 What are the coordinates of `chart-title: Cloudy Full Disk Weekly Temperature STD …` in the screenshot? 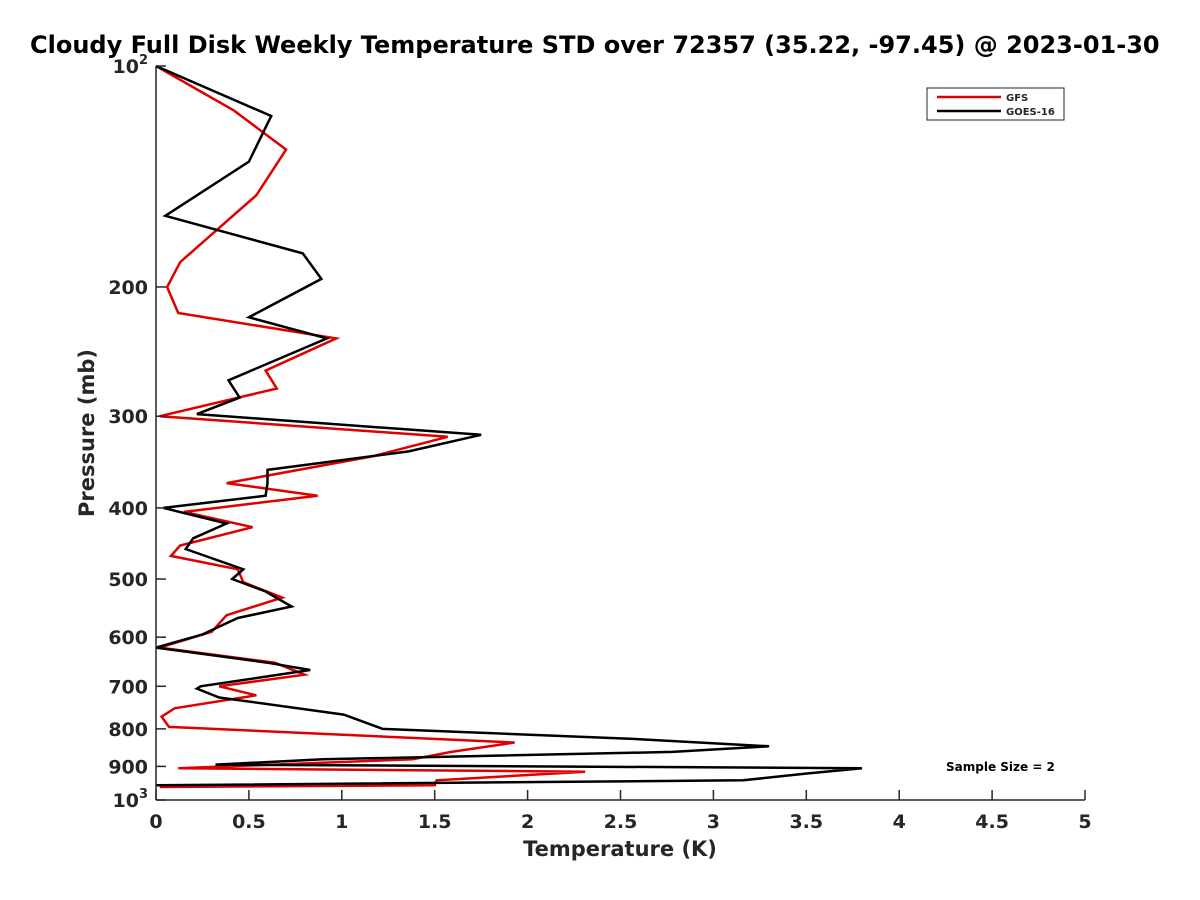 It's located at (595, 45).